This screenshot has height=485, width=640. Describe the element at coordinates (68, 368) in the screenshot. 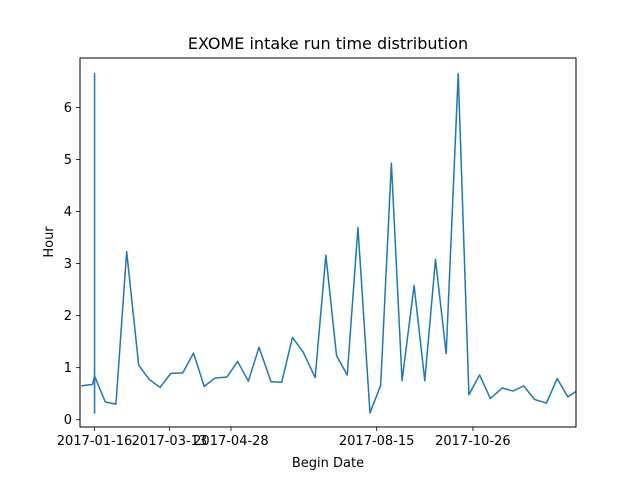

I see `y-tick-label: 1` at that location.